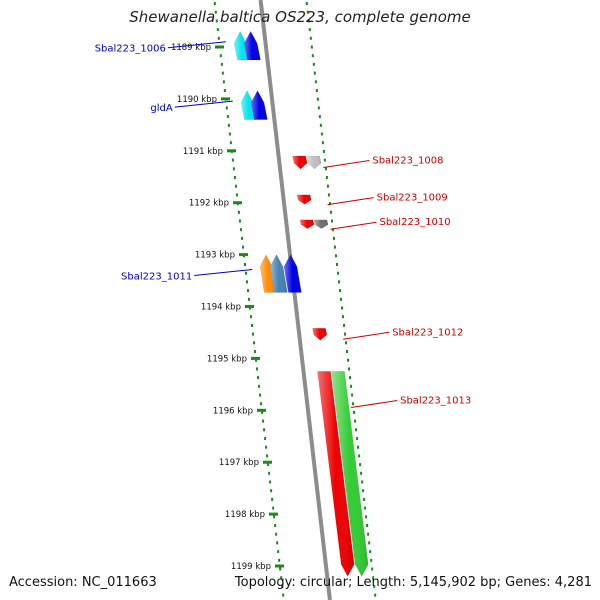 This screenshot has height=600, width=600. What do you see at coordinates (435, 401) in the screenshot?
I see `gene-label: Sbal223_1013` at bounding box center [435, 401].